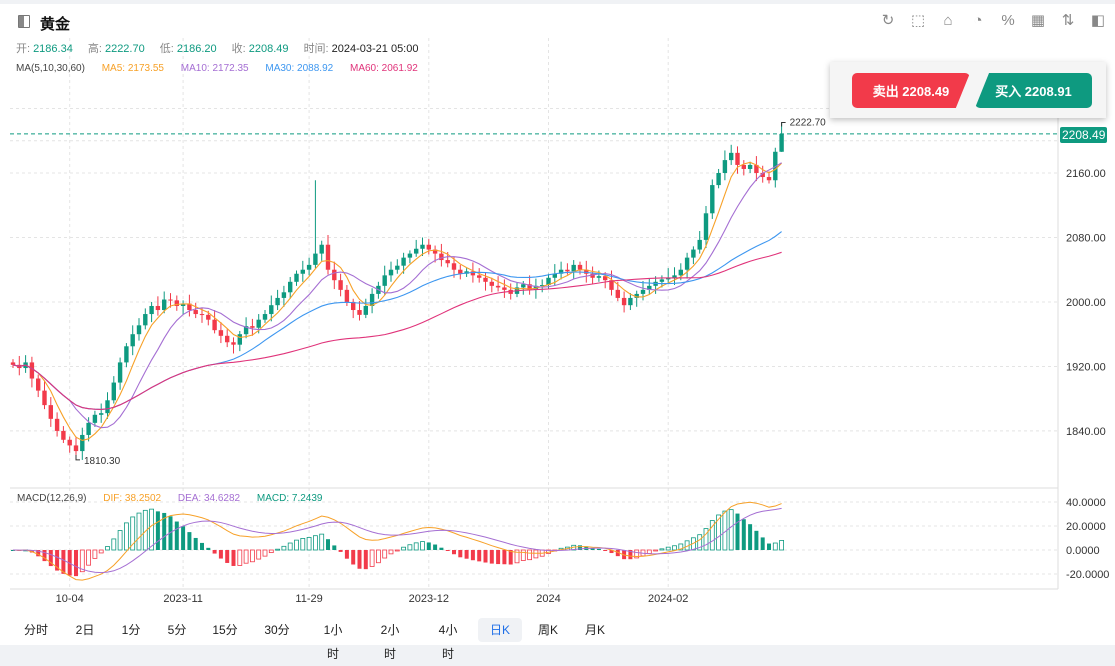  What do you see at coordinates (24, 21) in the screenshot?
I see `sidebar-toggle-icon` at bounding box center [24, 21].